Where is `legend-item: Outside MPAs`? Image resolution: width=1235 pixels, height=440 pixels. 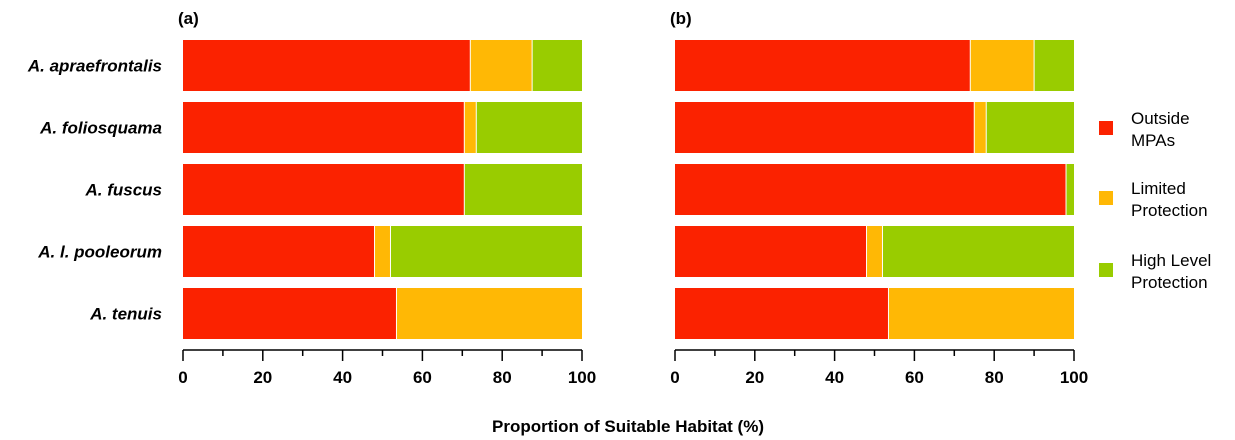 legend-item: Outside MPAs is located at coordinates (1144, 129).